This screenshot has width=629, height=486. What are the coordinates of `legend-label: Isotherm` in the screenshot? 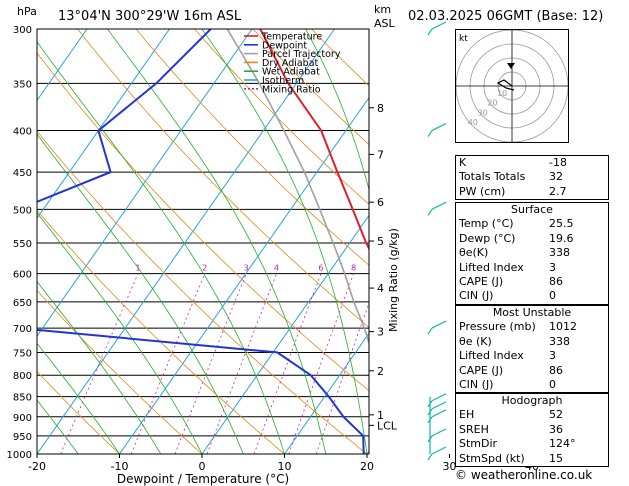 It's located at (283, 81).